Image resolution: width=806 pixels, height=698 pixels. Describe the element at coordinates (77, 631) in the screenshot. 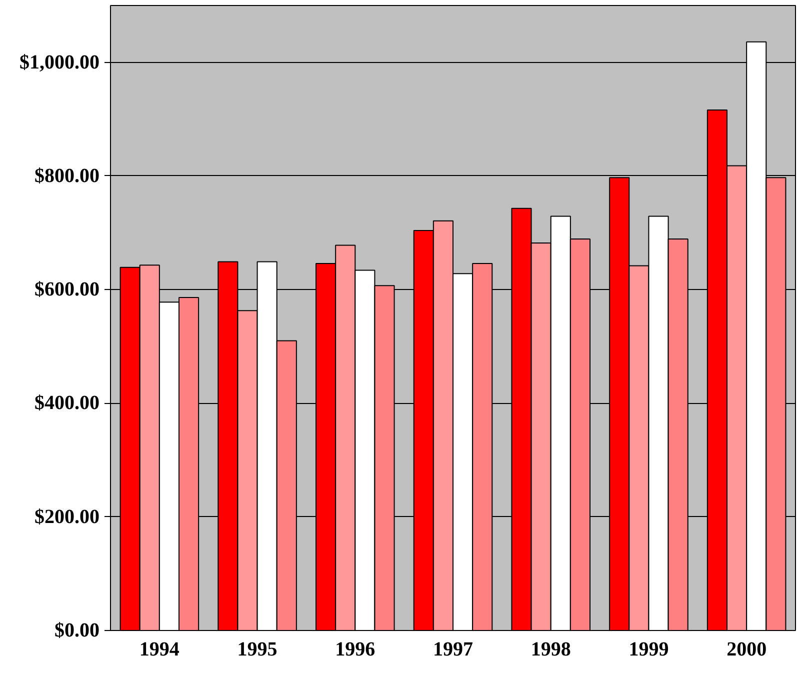

I see `y-tick-label: $0.00` at that location.